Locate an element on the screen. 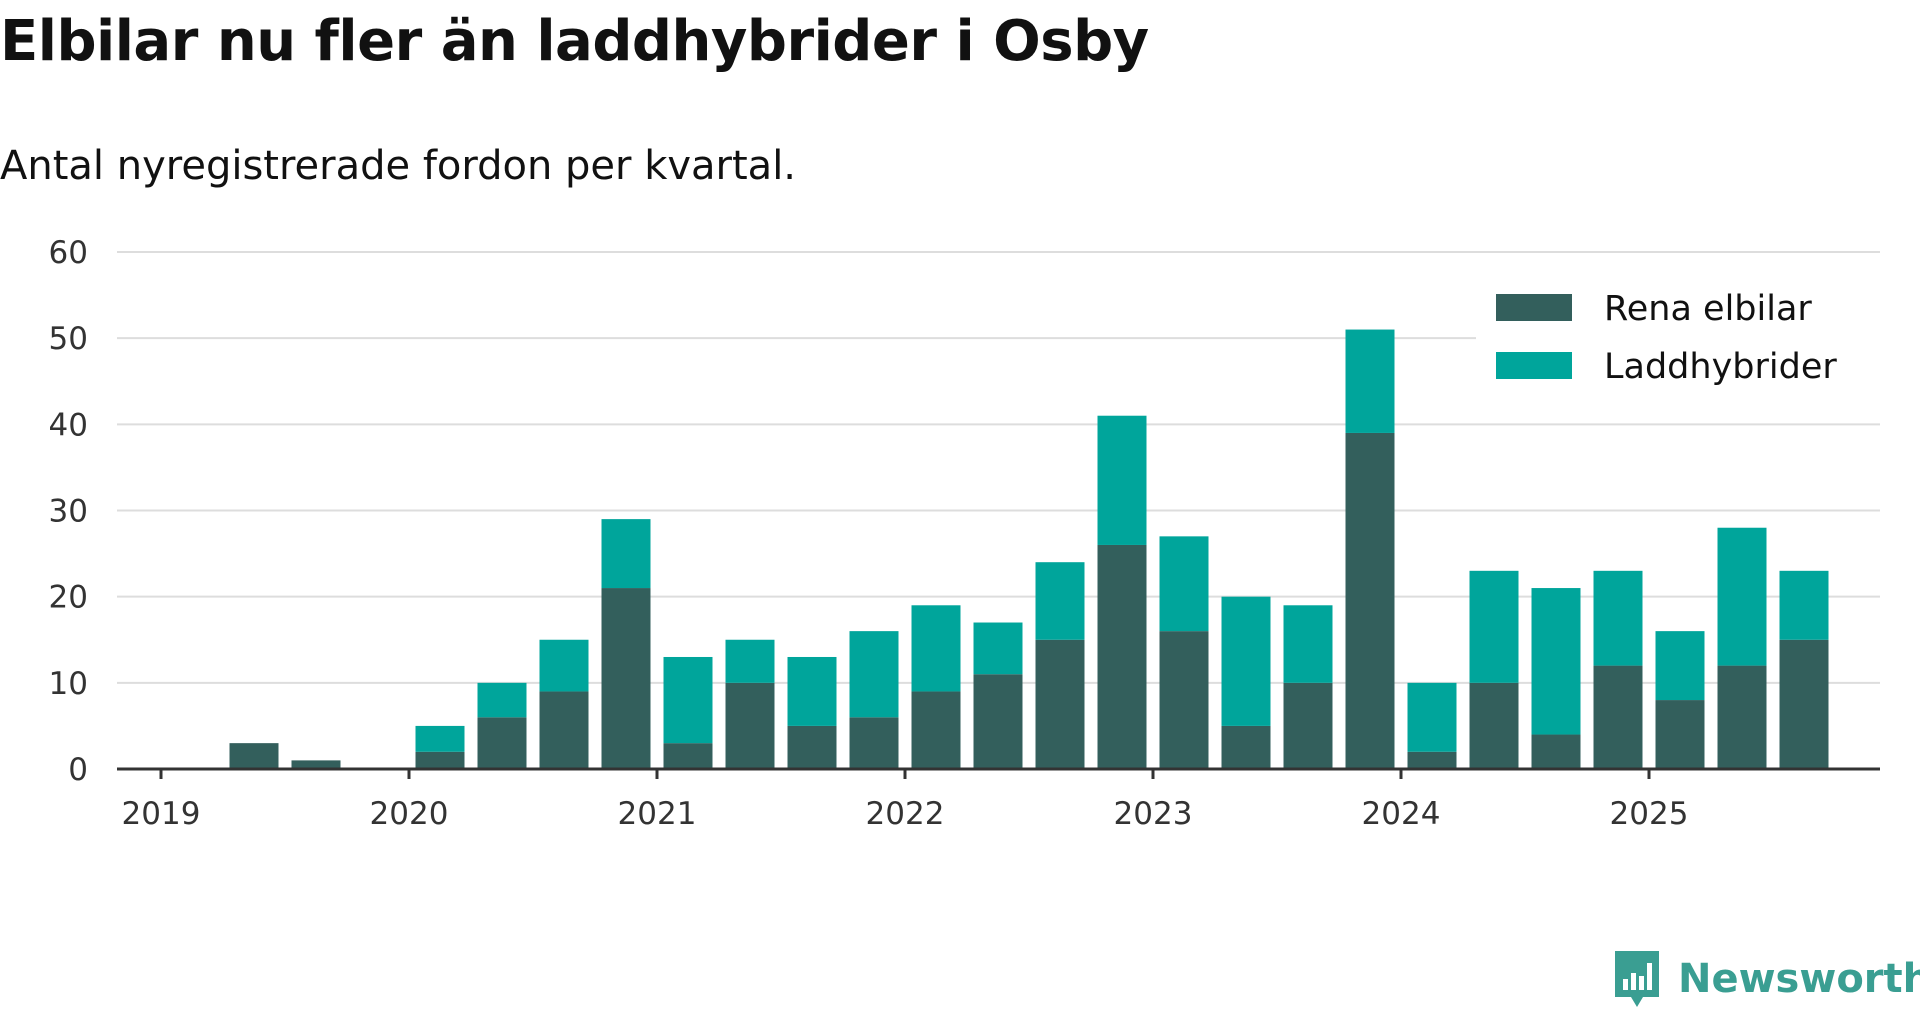 The width and height of the screenshot is (1920, 1014). chart-title: Elbilar nu fler än laddhybrider i Osby is located at coordinates (574, 41).